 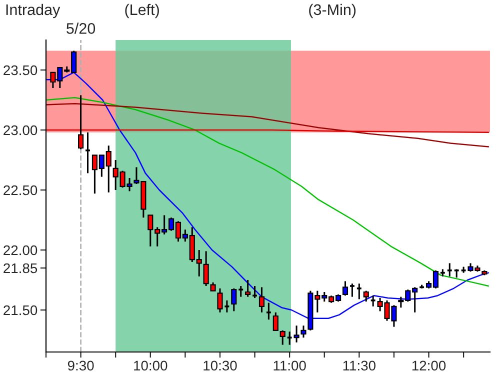 I want to click on y-tick-label: 21.50, so click(x=21, y=310).